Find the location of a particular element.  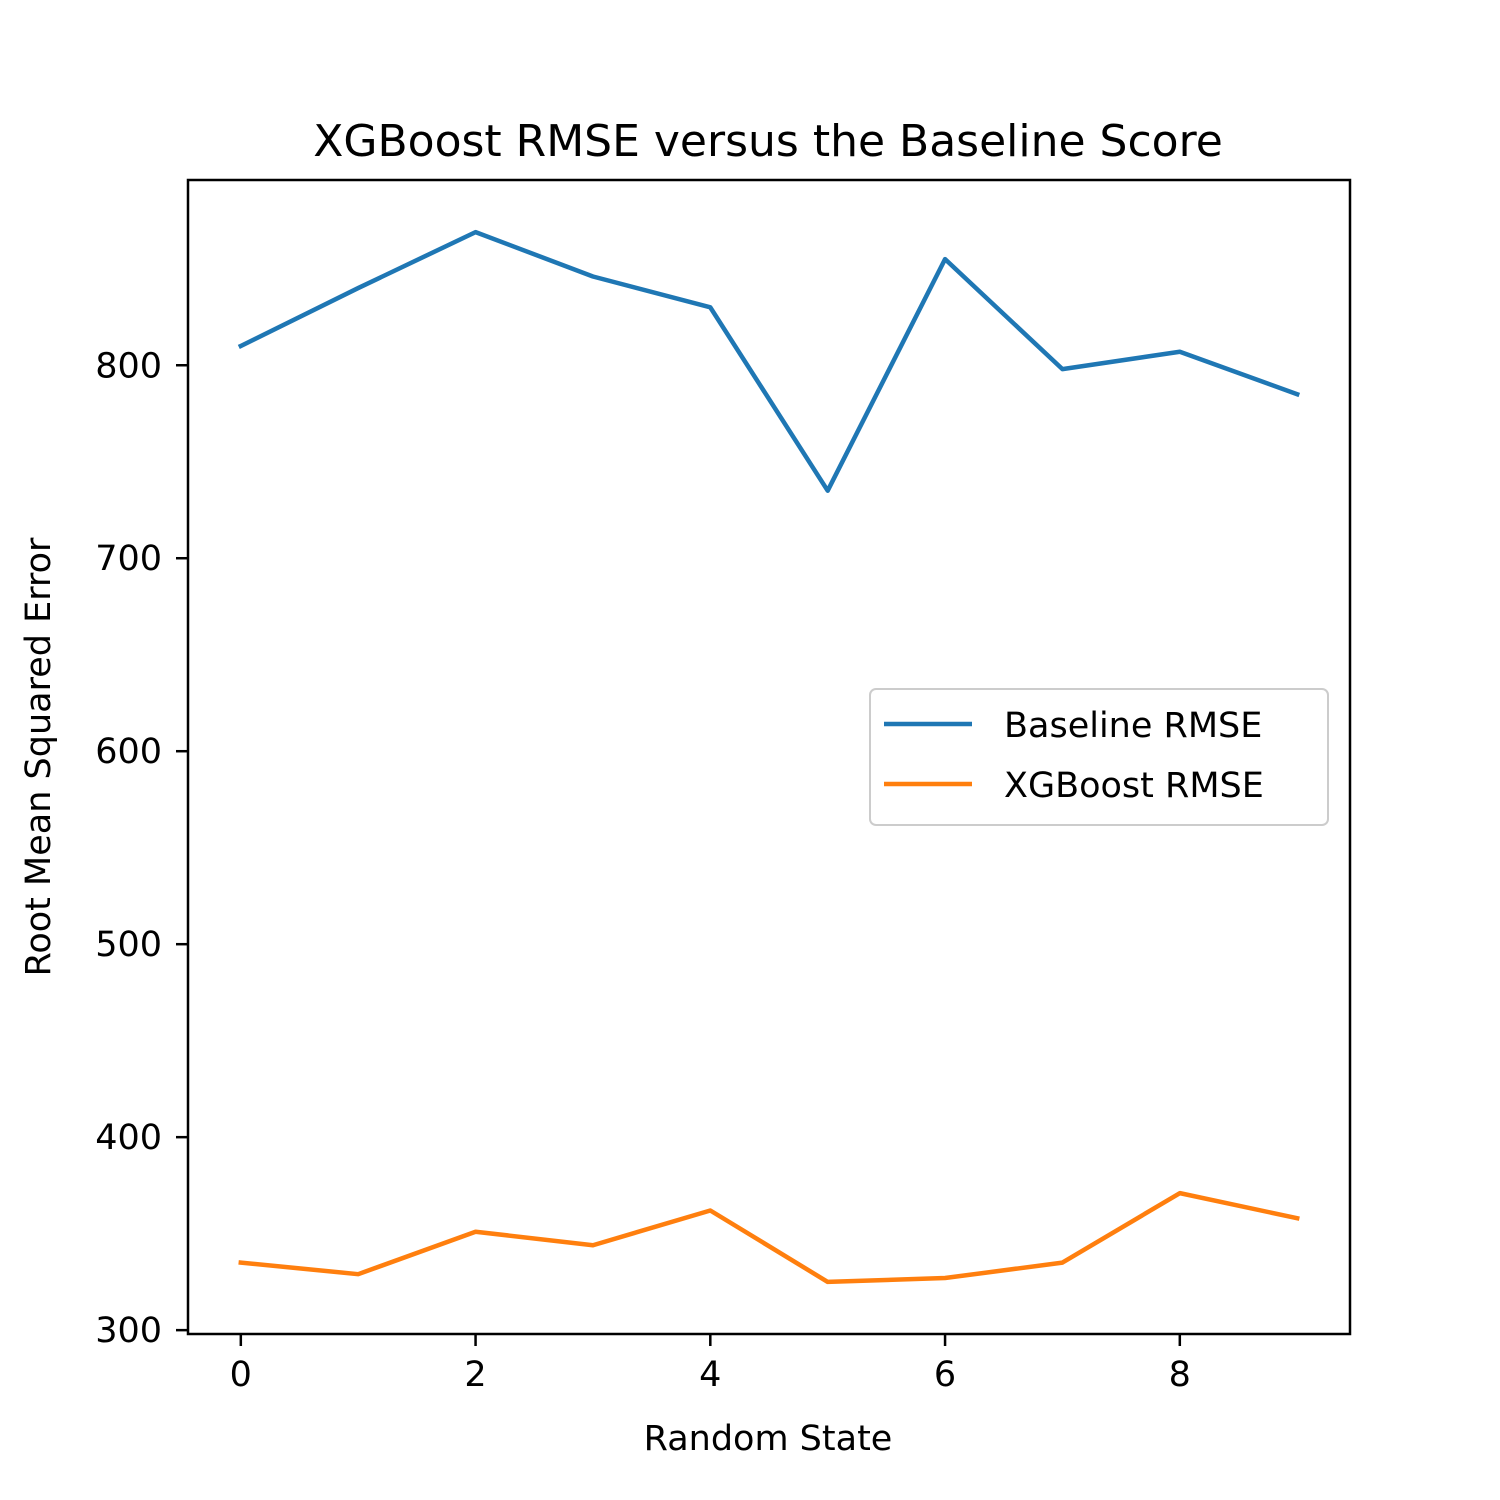

x-tick-label: 8 is located at coordinates (1180, 1375).